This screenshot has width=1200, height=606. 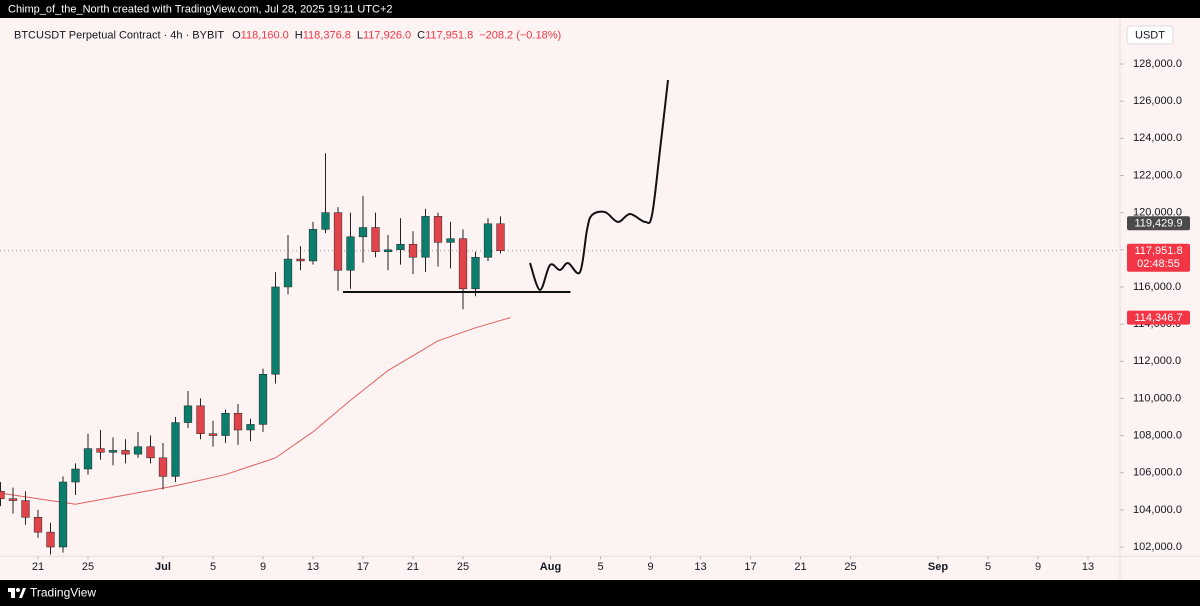 I want to click on legend-value: −208.2 (−0.18%), so click(x=520, y=35).